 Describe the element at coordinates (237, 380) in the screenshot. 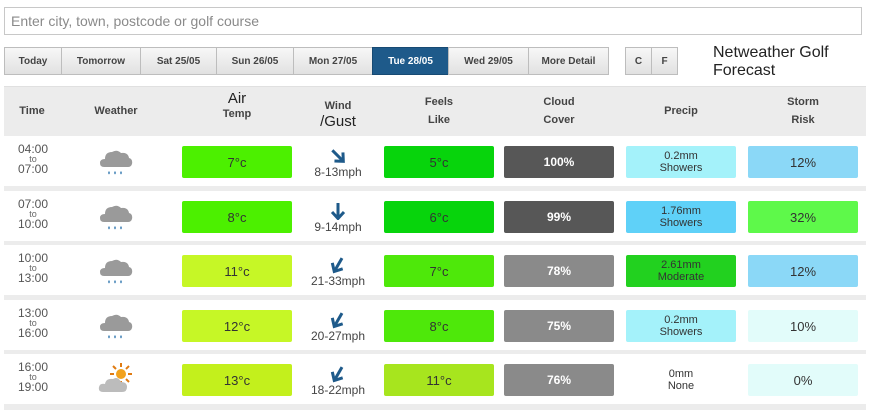

I see `air-temp-cell: 13°c` at that location.